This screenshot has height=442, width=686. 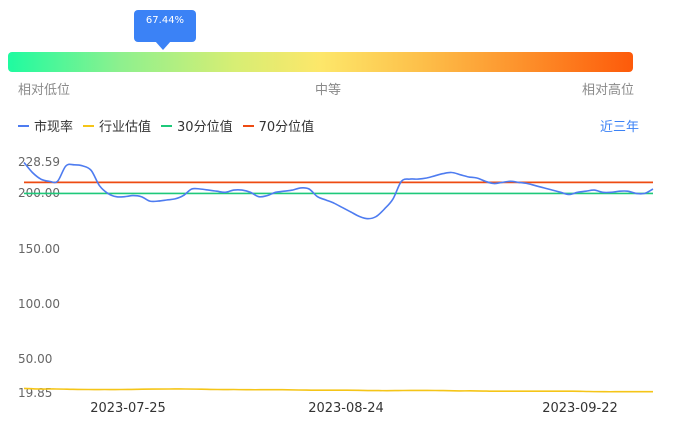 I want to click on scale-label-mid: 中等, so click(x=328, y=90).